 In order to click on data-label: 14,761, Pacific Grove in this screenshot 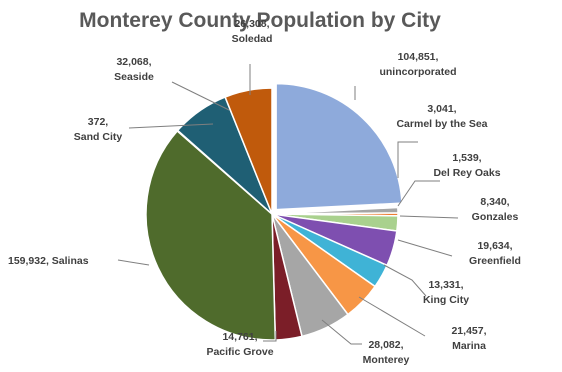, I will do `click(239, 344)`.